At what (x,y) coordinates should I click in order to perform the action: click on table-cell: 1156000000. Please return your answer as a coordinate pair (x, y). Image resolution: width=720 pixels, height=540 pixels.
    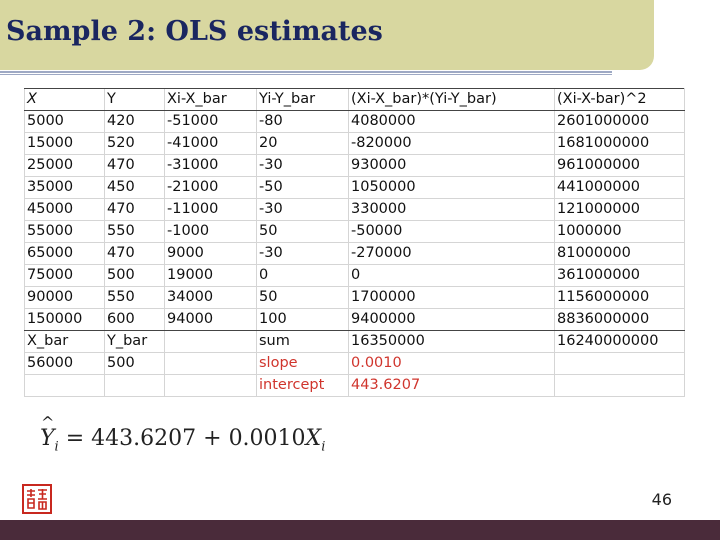
    Looking at the image, I should click on (619, 297).